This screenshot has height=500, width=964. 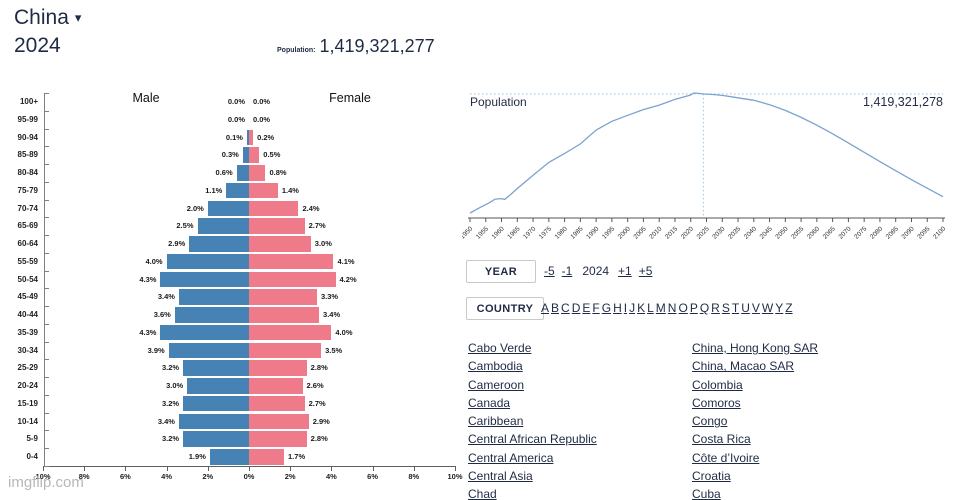 I want to click on country-link: Congo, so click(x=710, y=421).